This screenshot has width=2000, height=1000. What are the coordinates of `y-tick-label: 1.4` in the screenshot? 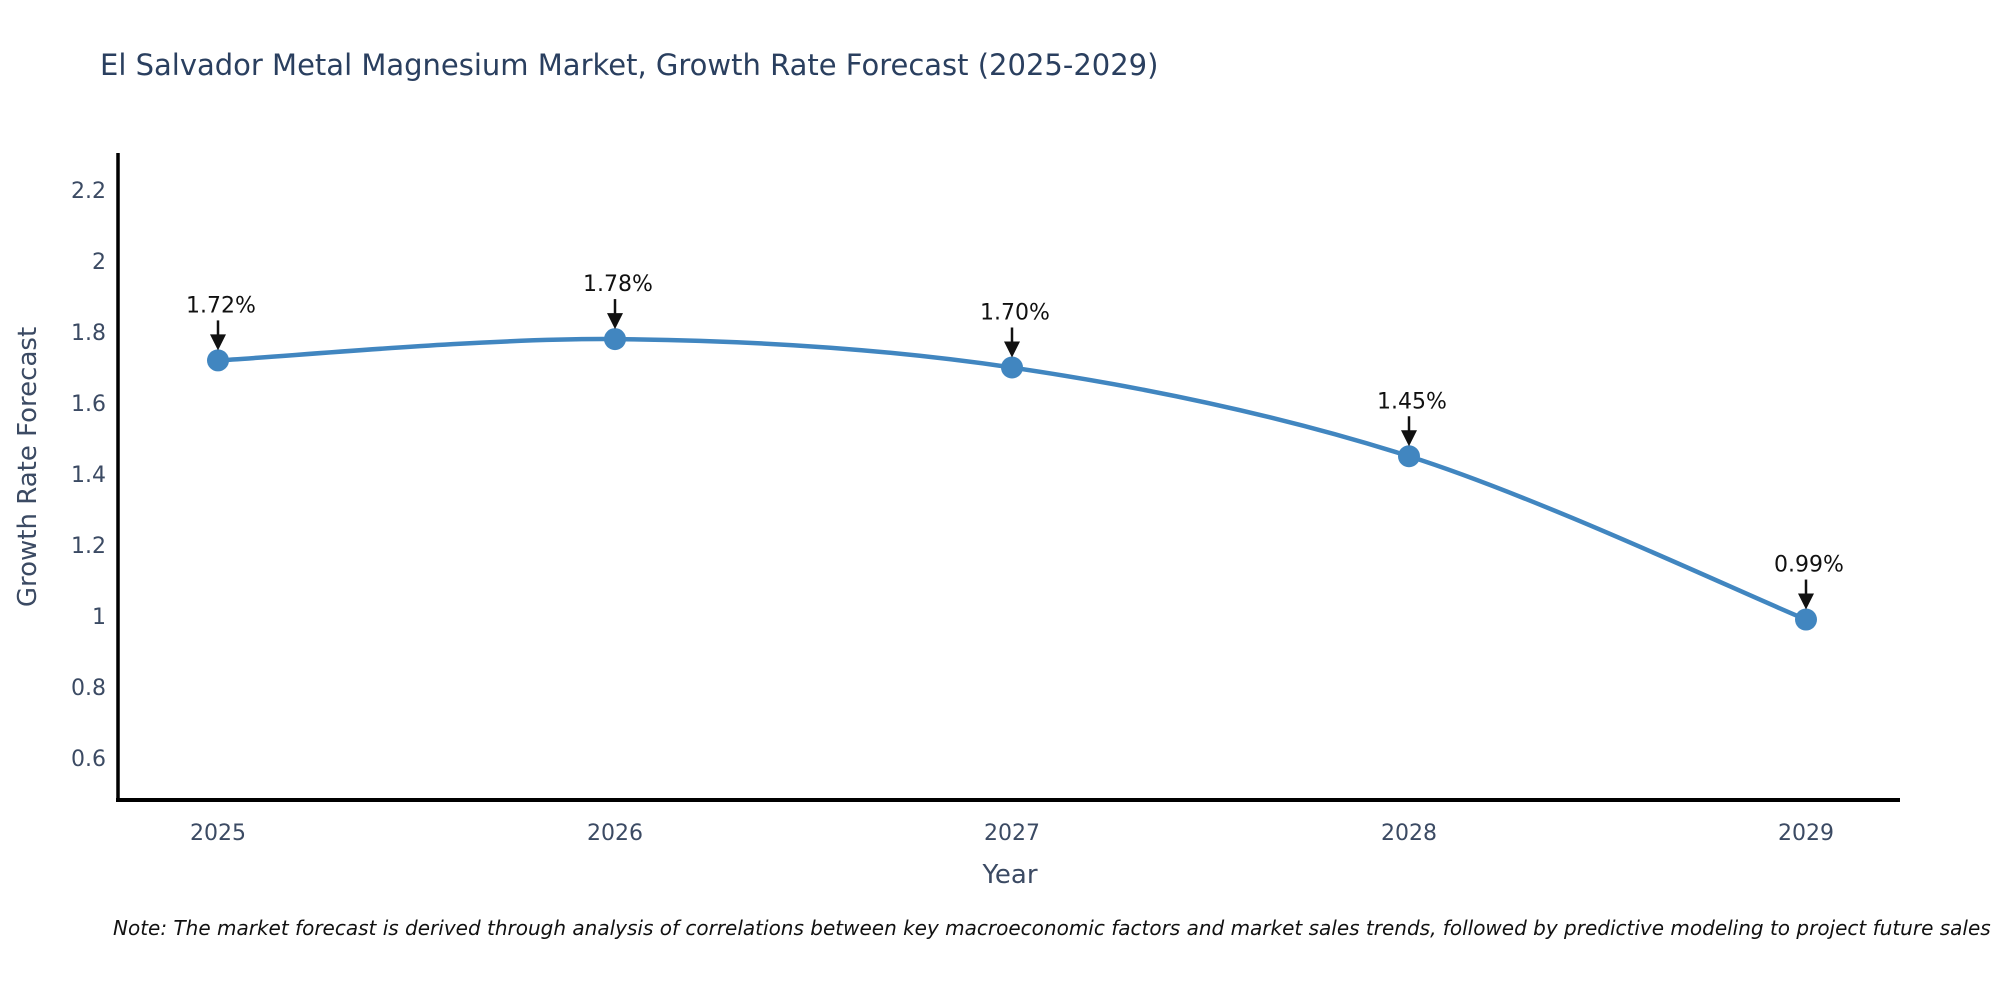 It's located at (88, 475).